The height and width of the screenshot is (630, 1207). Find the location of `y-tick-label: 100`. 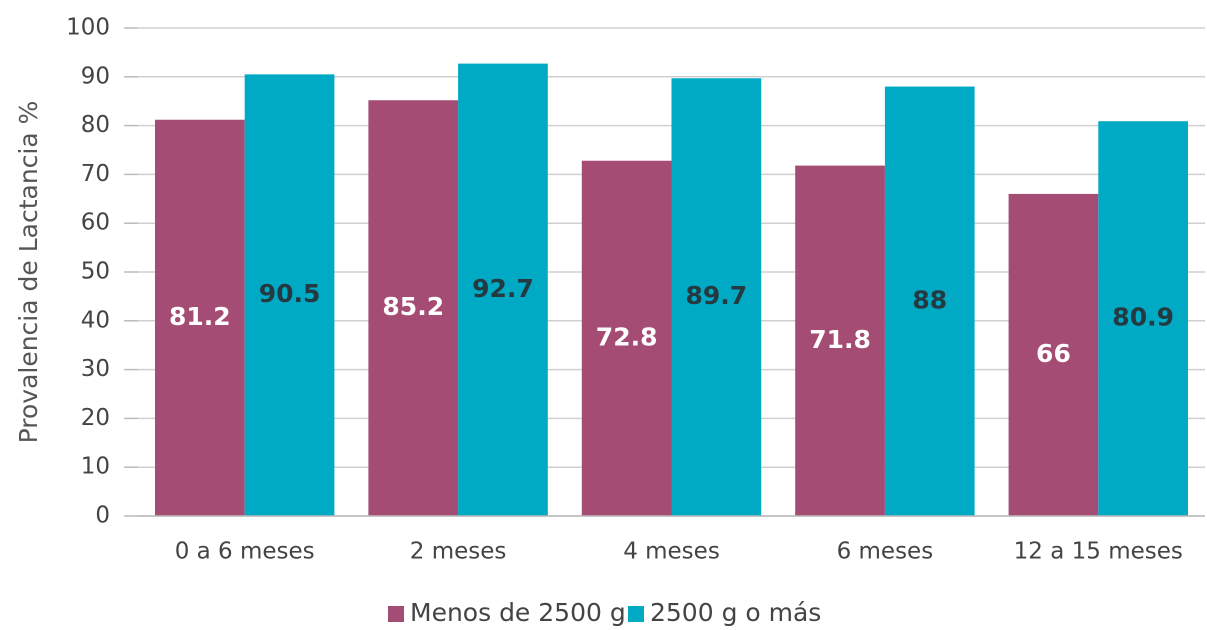

y-tick-label: 100 is located at coordinates (88, 28).